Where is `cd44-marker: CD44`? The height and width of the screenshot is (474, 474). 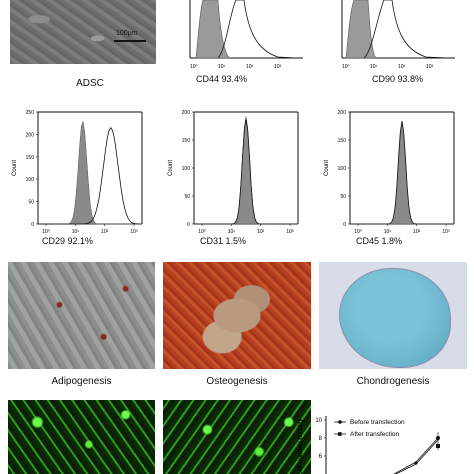 cd44-marker: CD44 is located at coordinates (208, 79).